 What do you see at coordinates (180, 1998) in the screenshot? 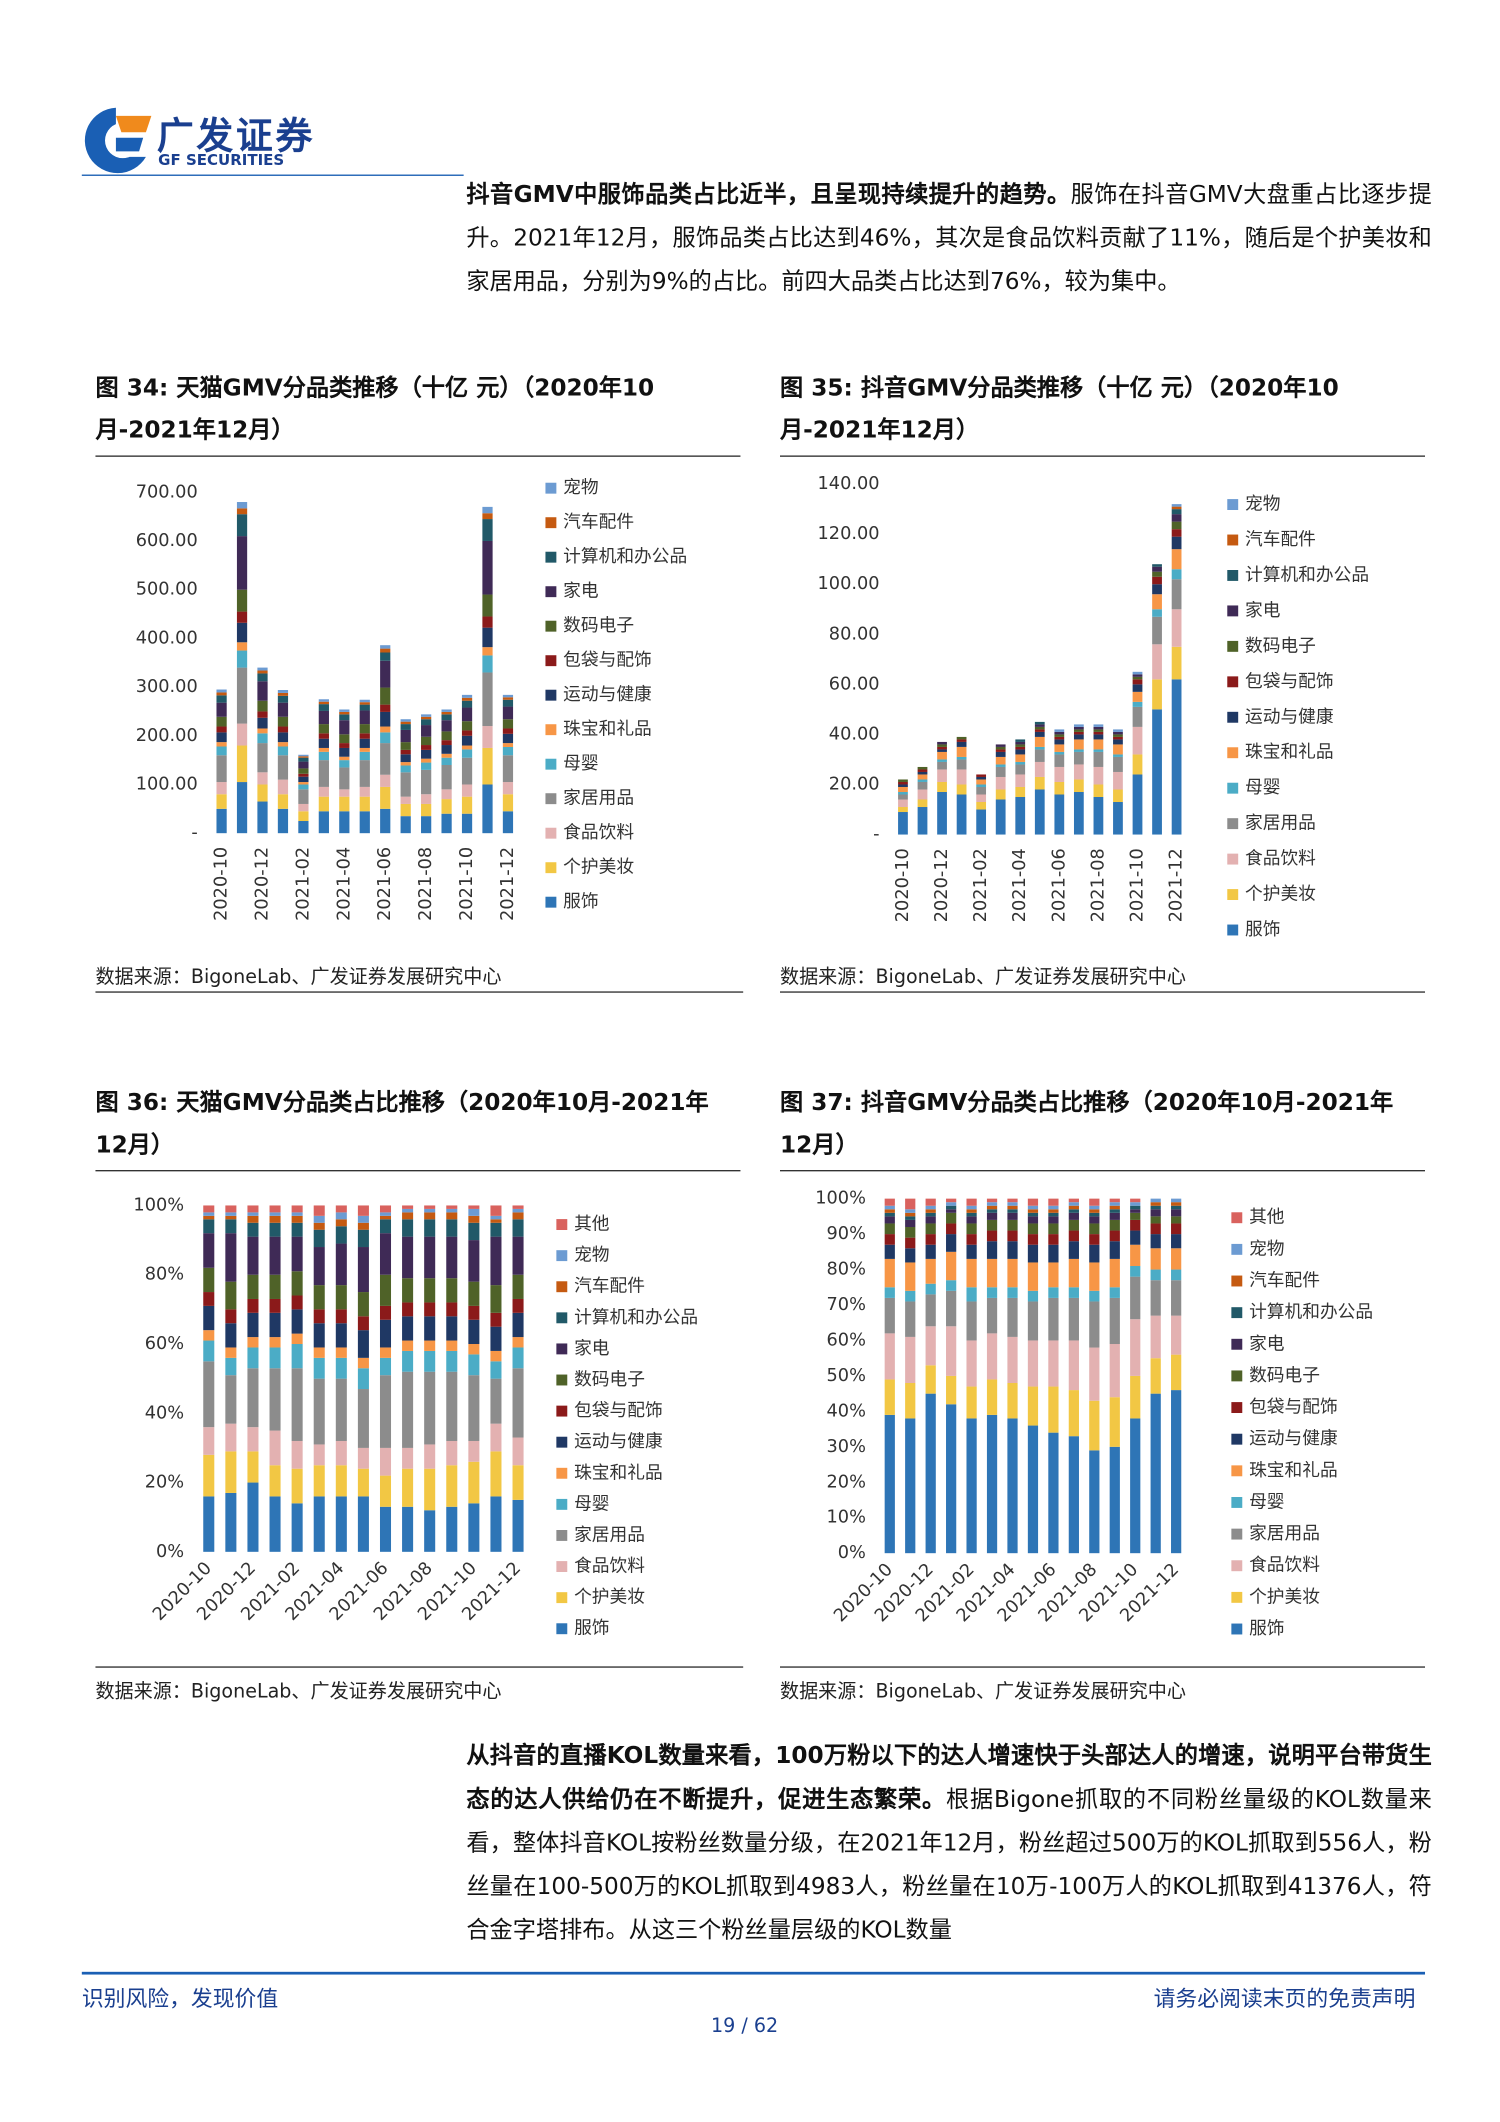
I see `footer-left: 识别风险，发现价值` at bounding box center [180, 1998].